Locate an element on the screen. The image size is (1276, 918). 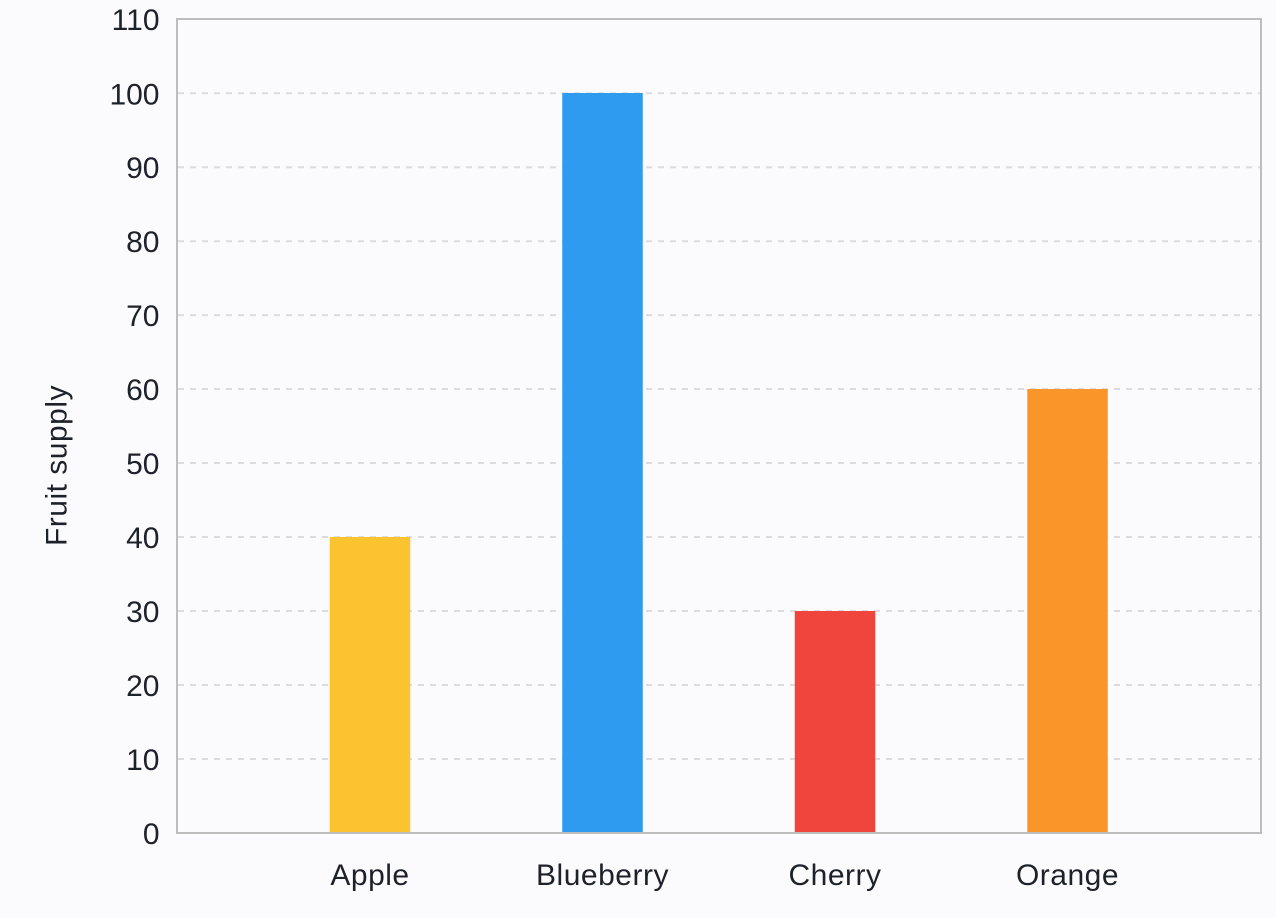
svg-text: 60 is located at coordinates (142, 390).